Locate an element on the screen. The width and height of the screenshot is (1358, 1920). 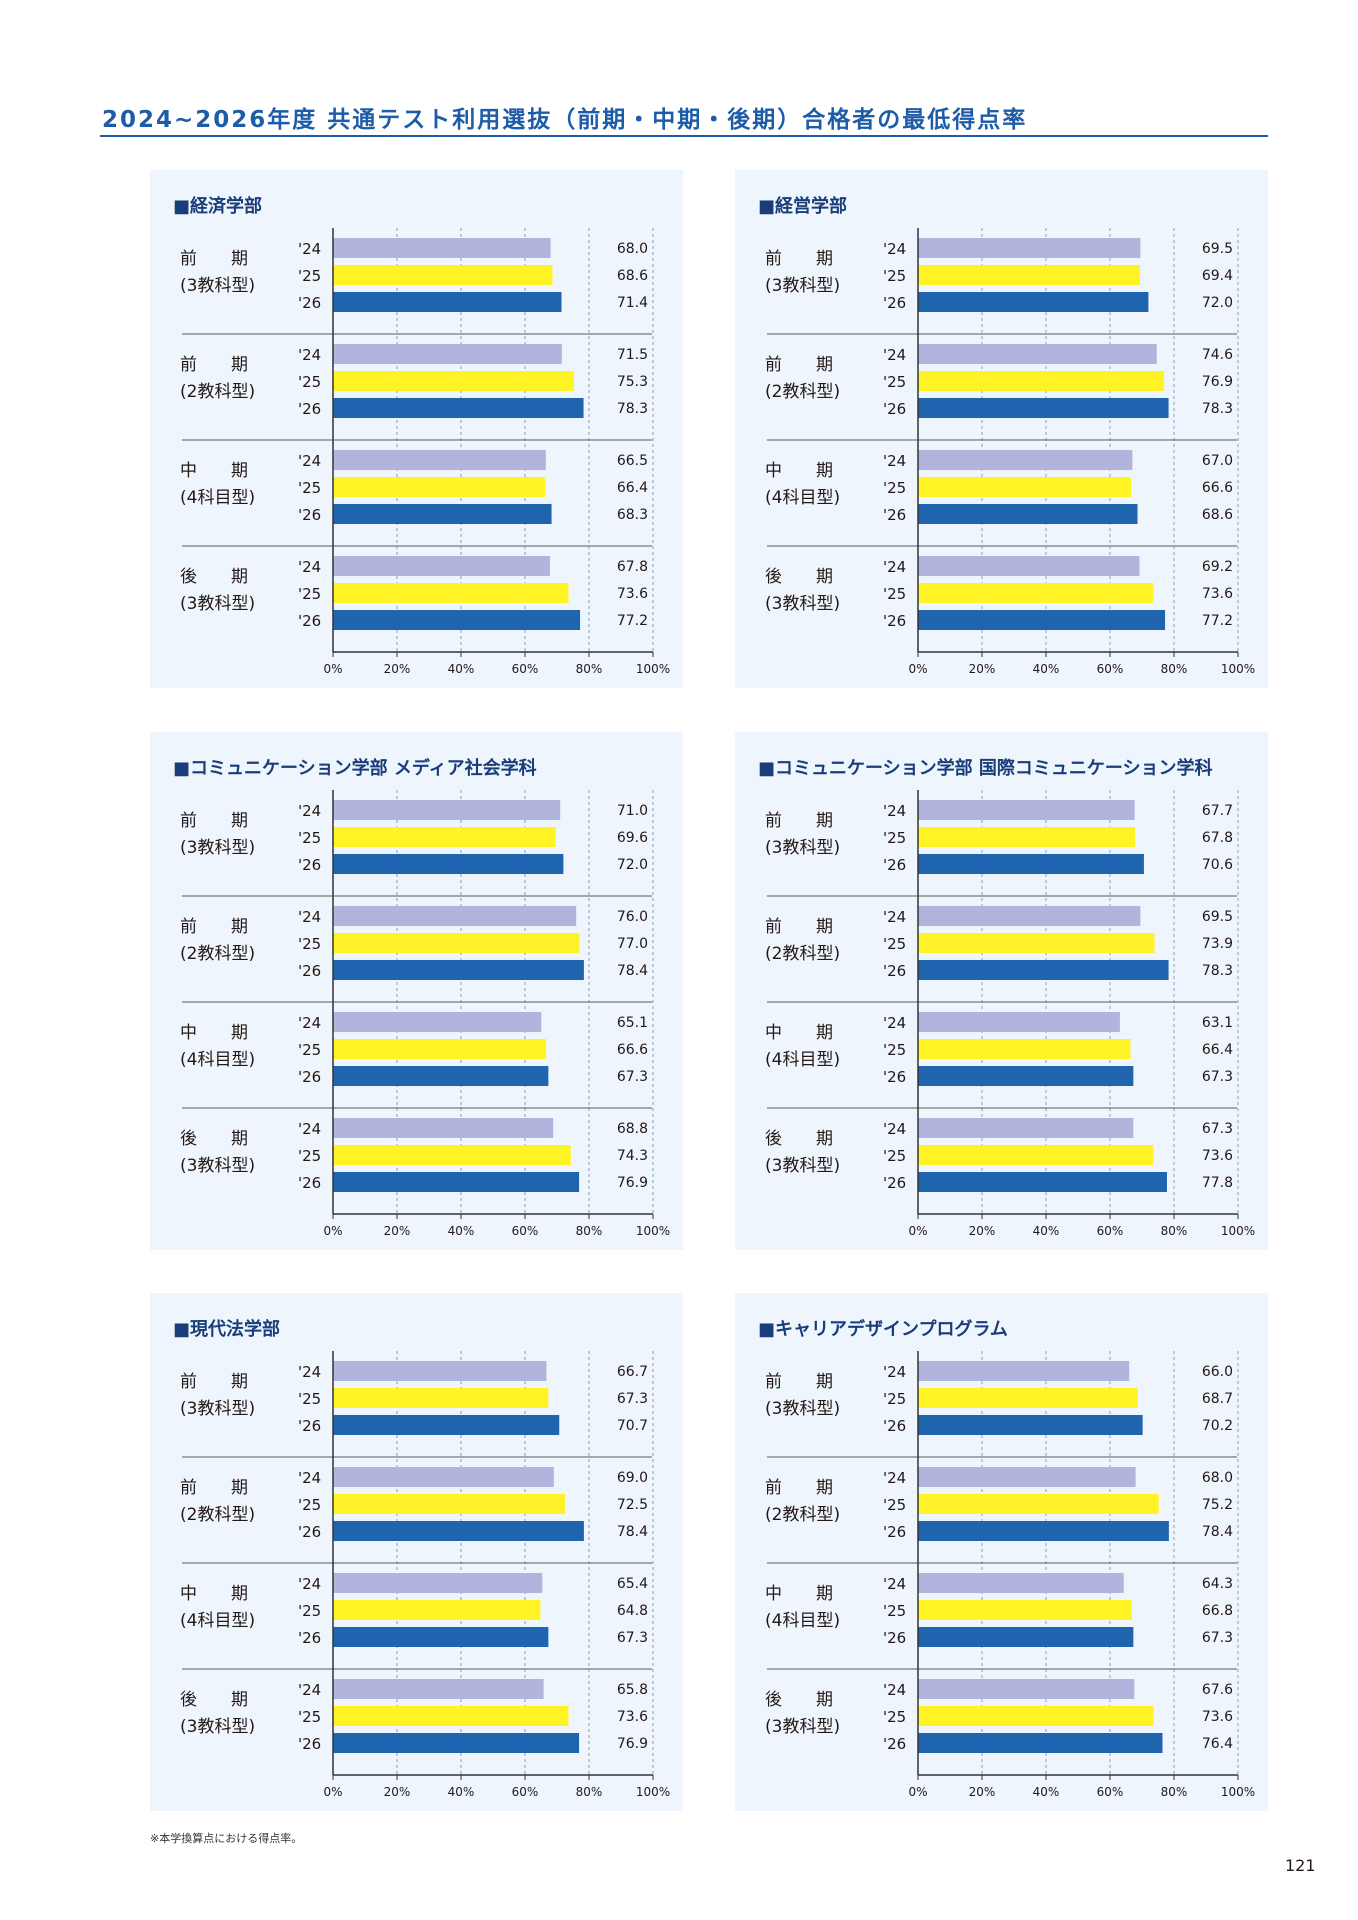
value-label: 66.6 is located at coordinates (632, 1050).